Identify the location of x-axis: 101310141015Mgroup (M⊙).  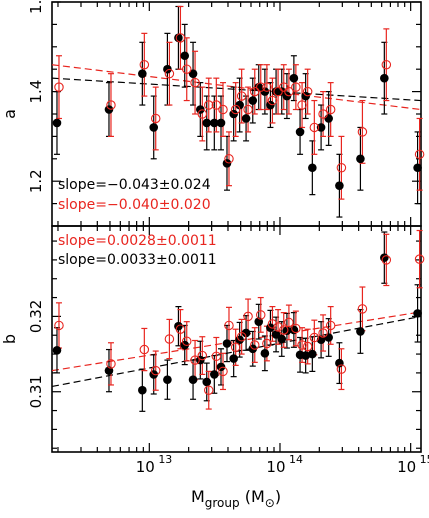
(282, 481).